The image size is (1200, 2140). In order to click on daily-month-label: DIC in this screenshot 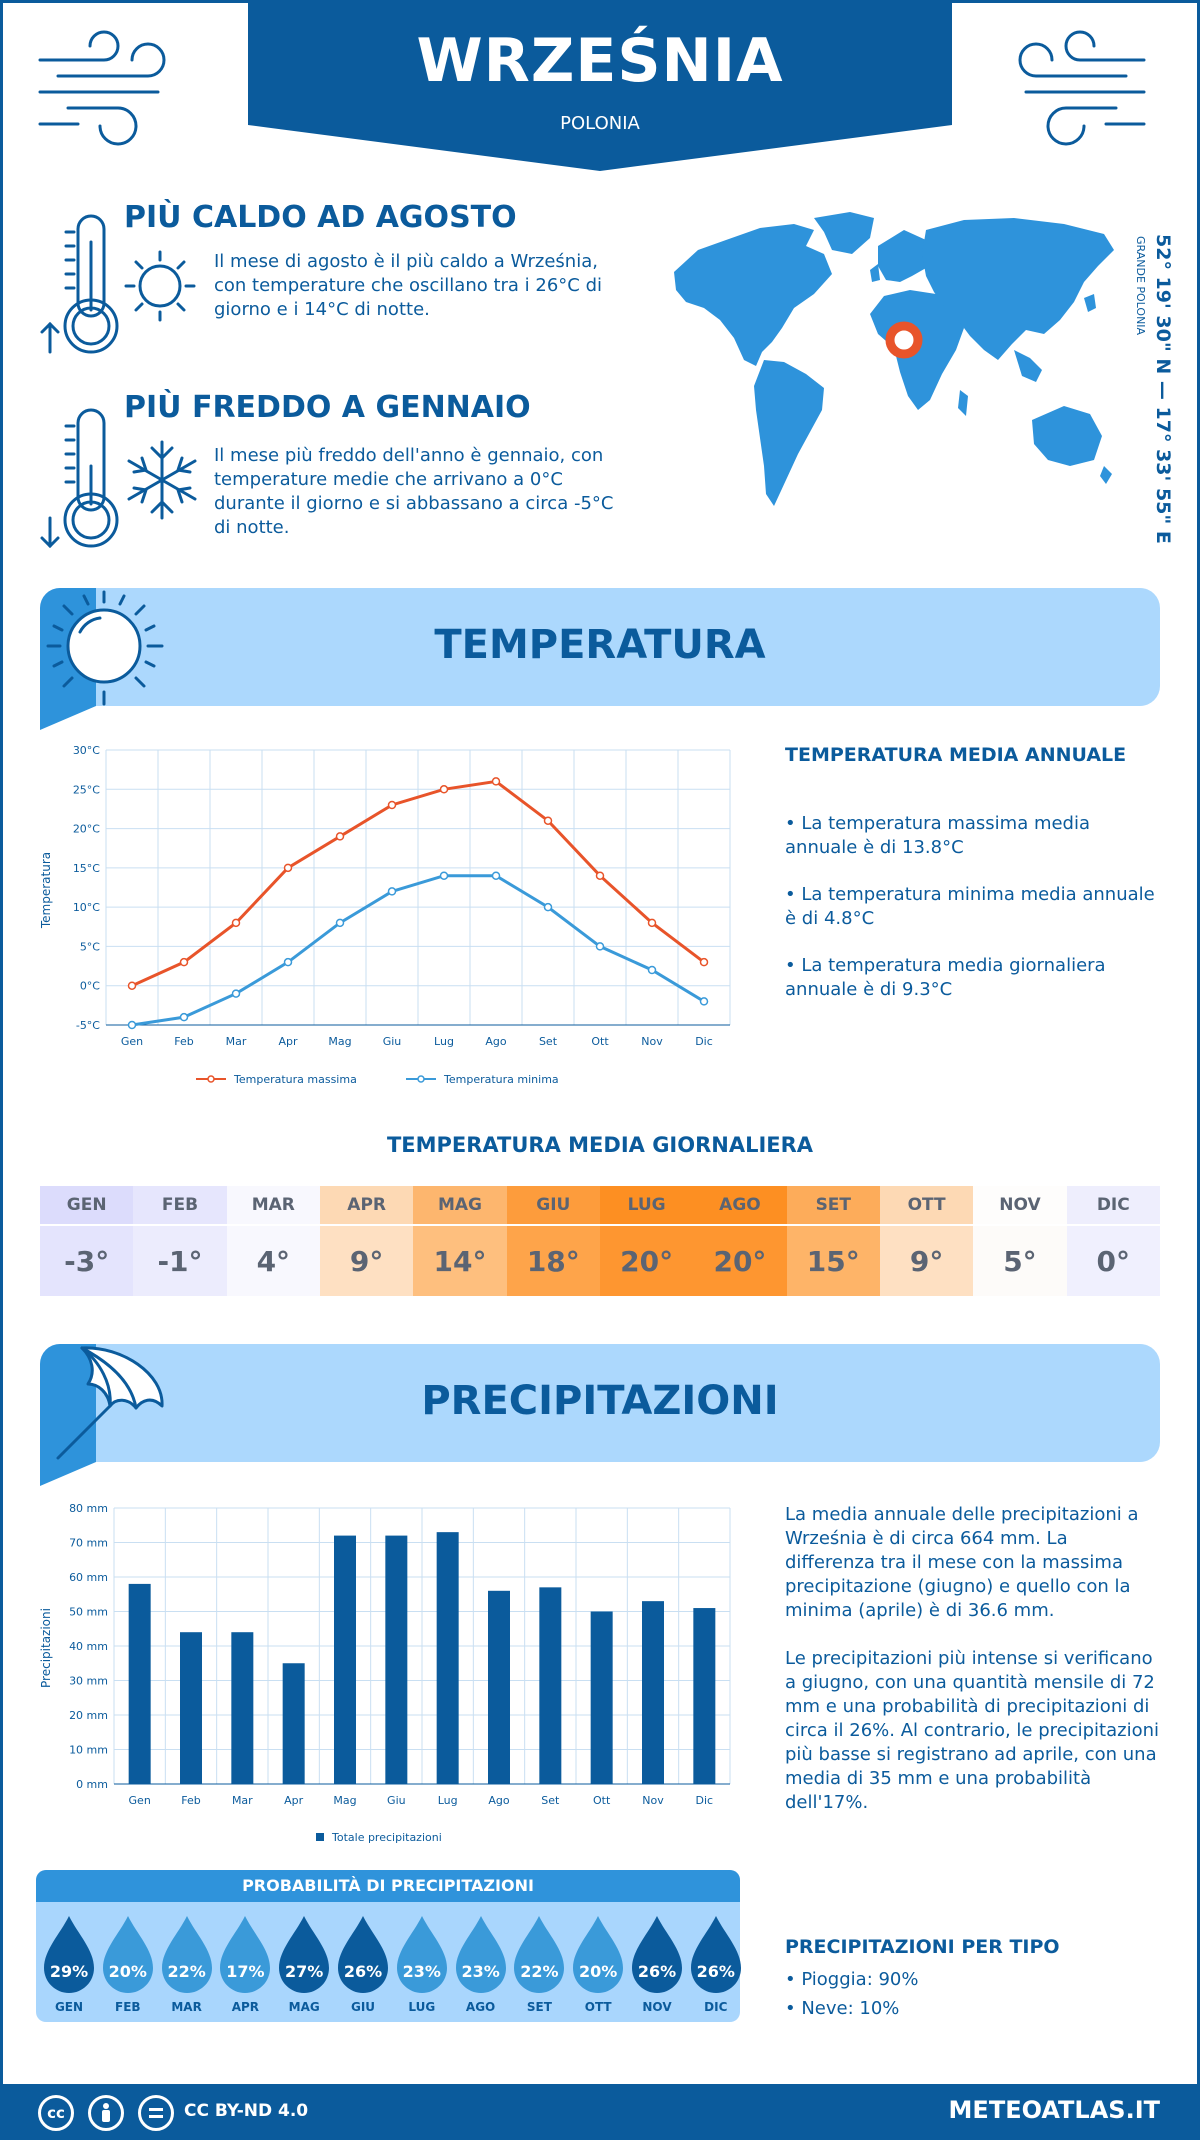, I will do `click(1113, 1205)`.